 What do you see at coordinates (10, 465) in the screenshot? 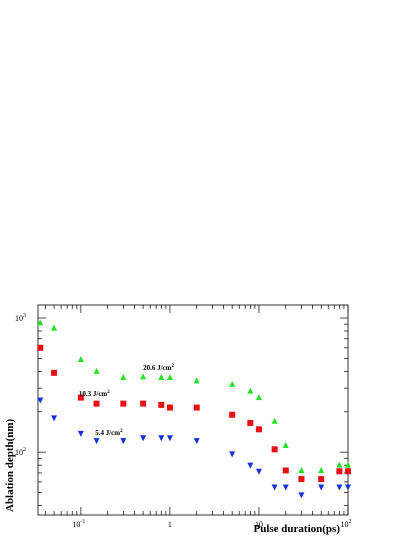
I see `y-axis-title: Ablation depth(nm)` at bounding box center [10, 465].